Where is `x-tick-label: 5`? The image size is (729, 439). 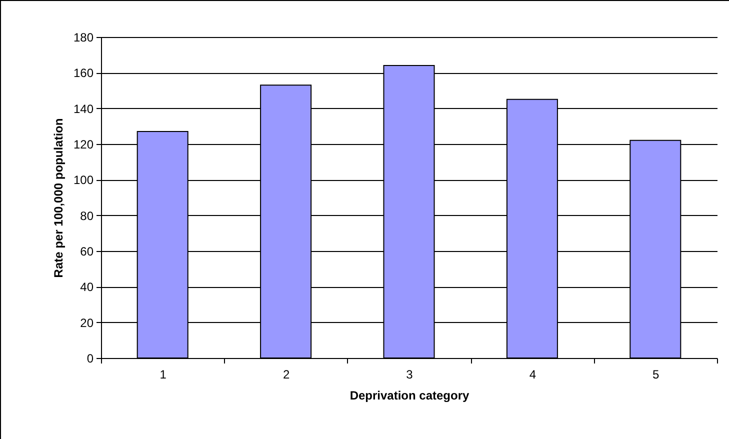
x-tick-label: 5 is located at coordinates (656, 375).